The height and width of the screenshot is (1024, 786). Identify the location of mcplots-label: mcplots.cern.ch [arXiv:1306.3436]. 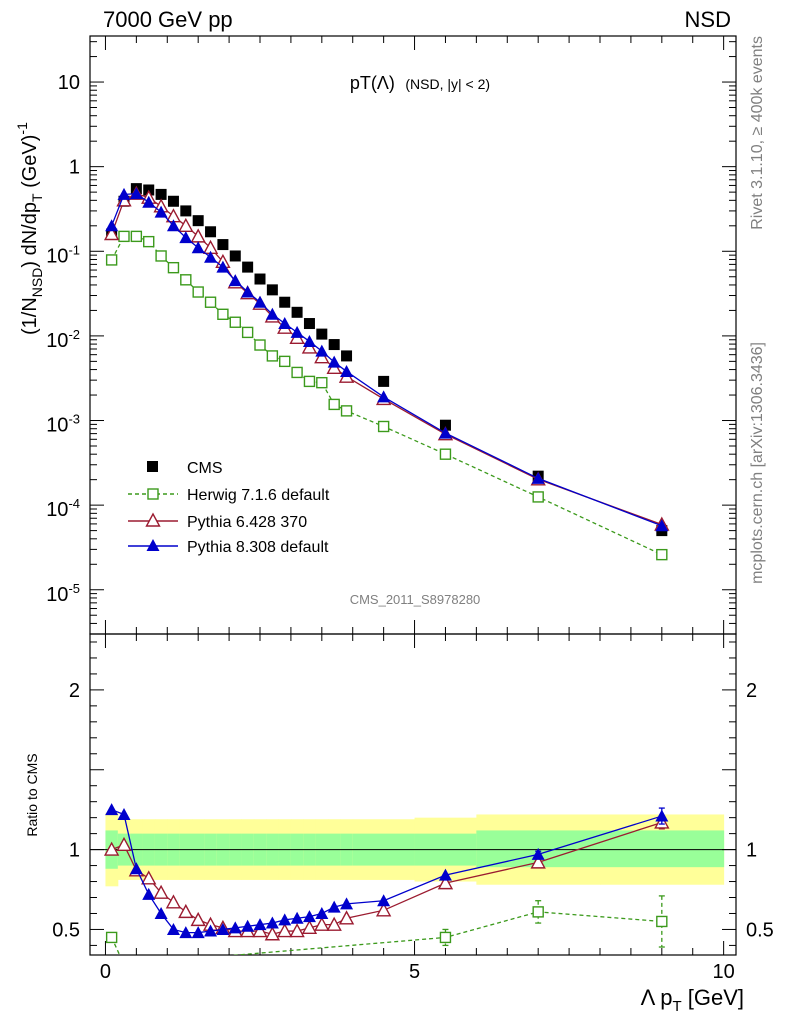
(757, 463).